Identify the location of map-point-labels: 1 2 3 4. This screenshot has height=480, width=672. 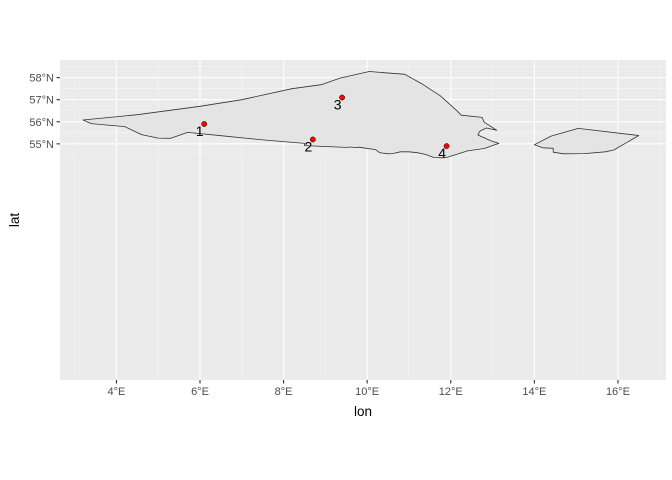
(321, 129).